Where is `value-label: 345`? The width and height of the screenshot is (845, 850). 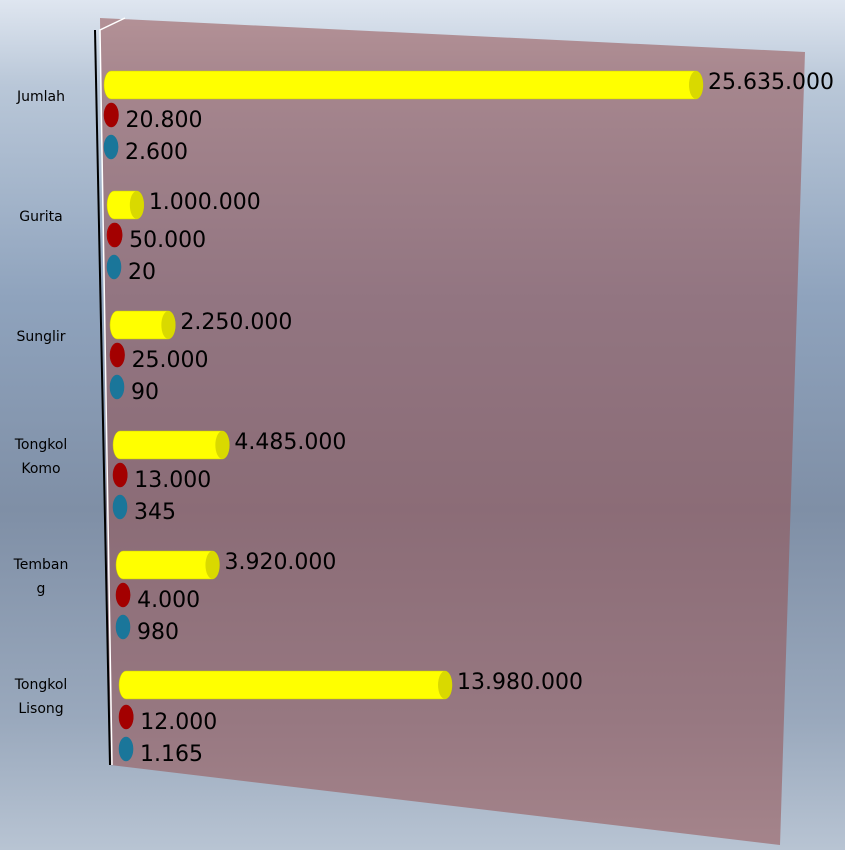
value-label: 345 is located at coordinates (155, 512).